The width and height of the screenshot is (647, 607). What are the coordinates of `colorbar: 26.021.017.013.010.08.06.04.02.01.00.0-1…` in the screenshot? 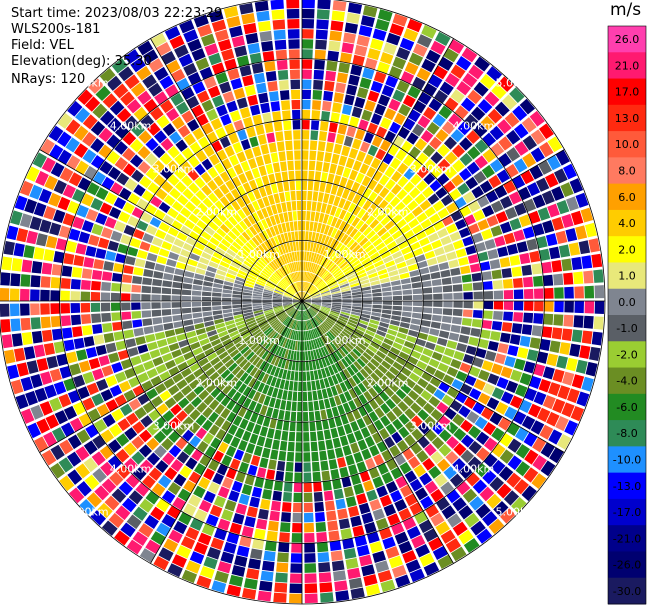 It's located at (627, 315).